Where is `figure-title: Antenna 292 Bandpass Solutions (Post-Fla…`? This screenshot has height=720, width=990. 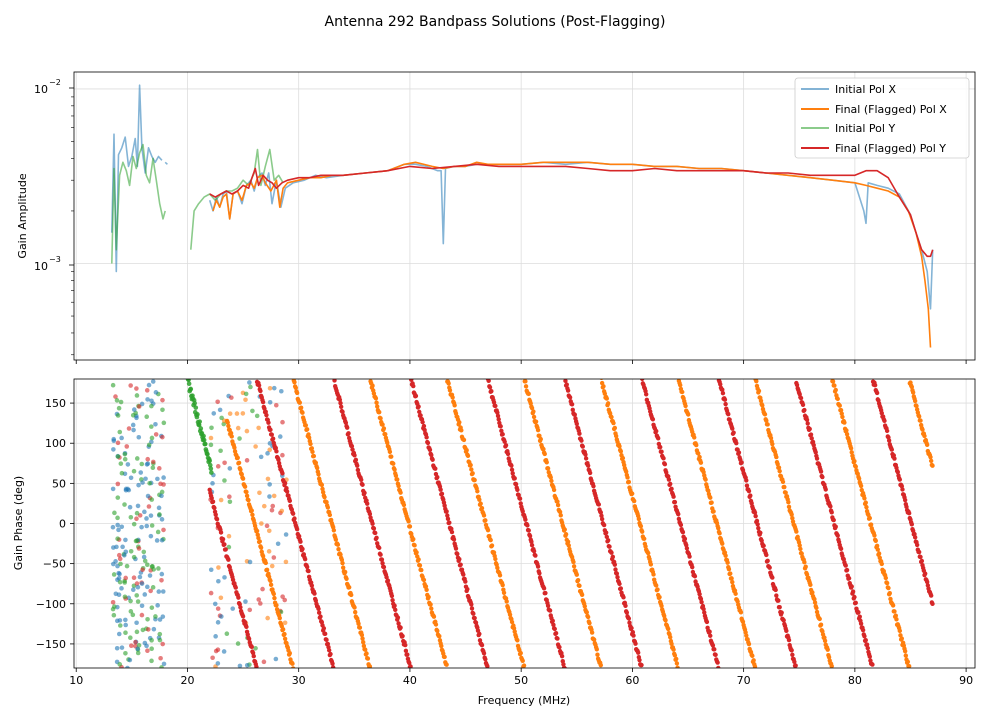 figure-title: Antenna 292 Bandpass Solutions (Post-Fla… is located at coordinates (495, 22).